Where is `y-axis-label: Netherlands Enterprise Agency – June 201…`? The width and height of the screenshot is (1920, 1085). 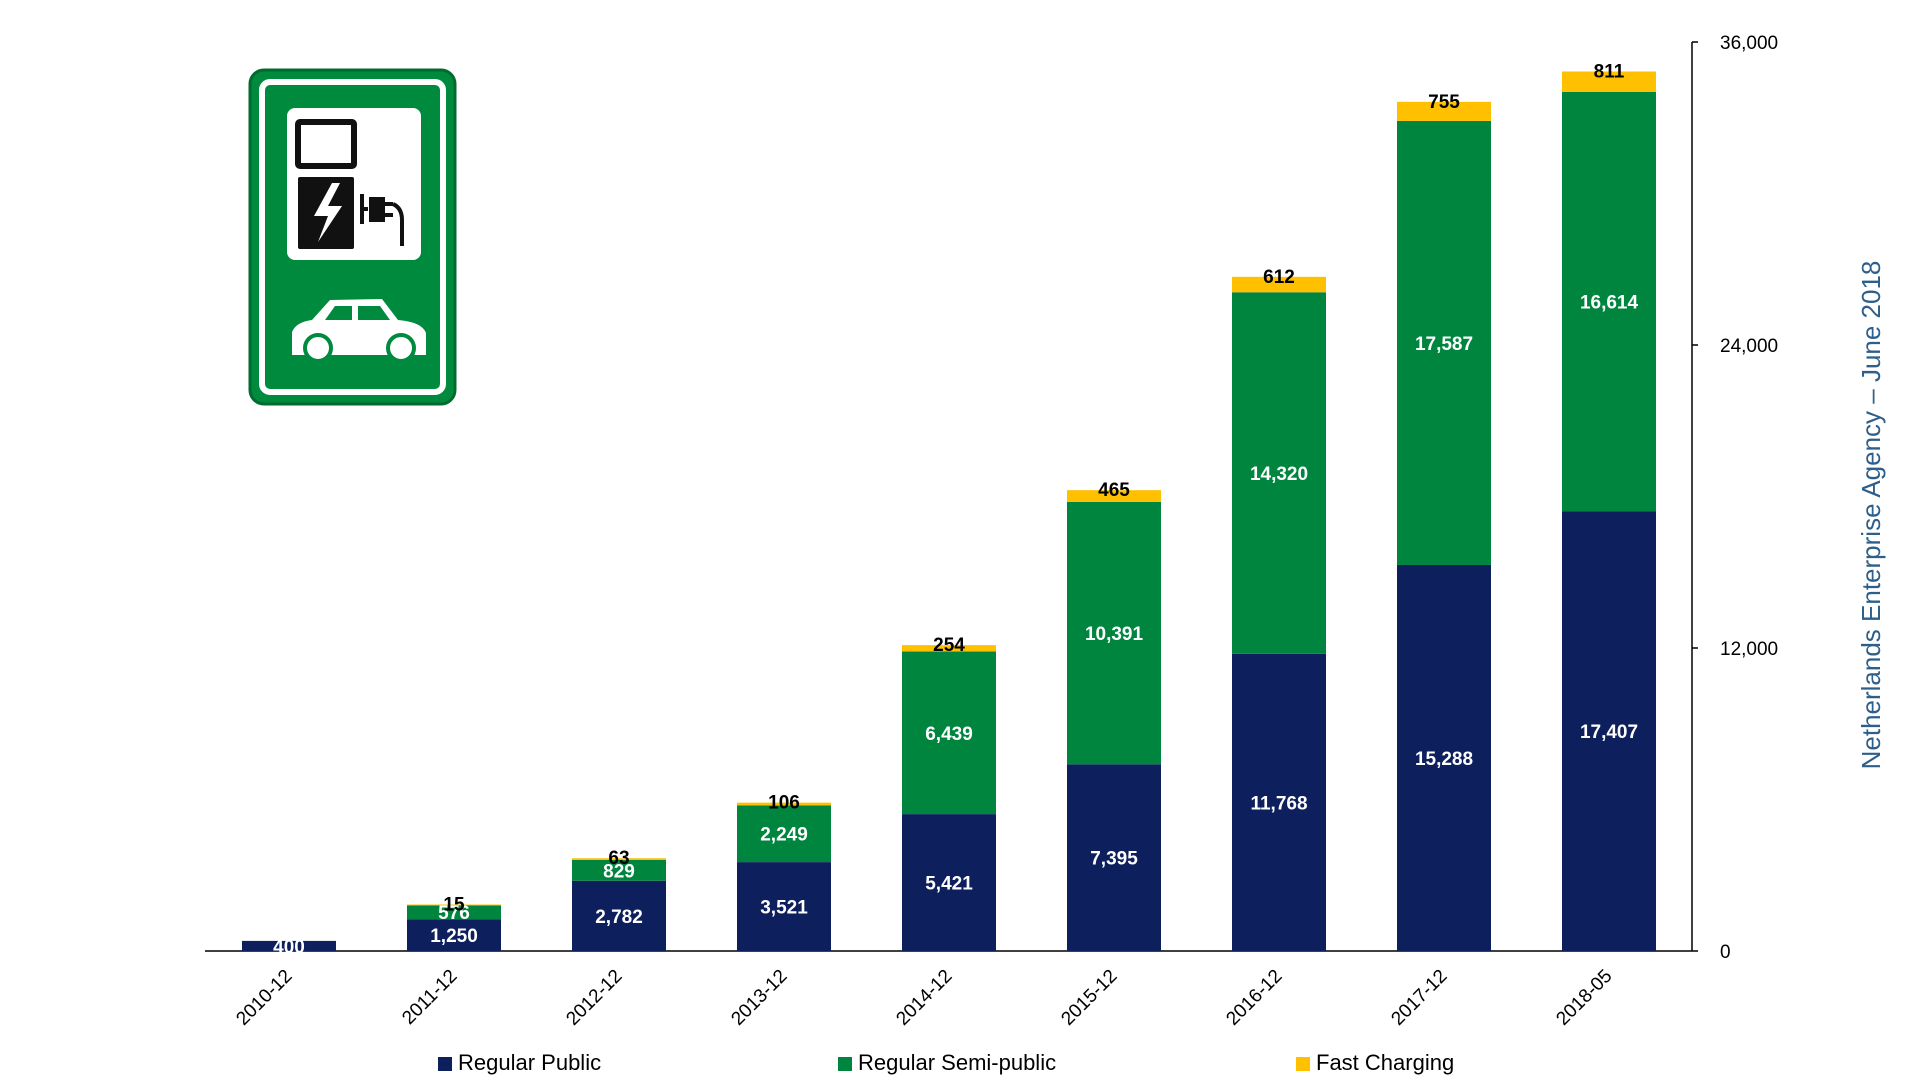 y-axis-label: Netherlands Enterprise Agency – June 201… is located at coordinates (1871, 515).